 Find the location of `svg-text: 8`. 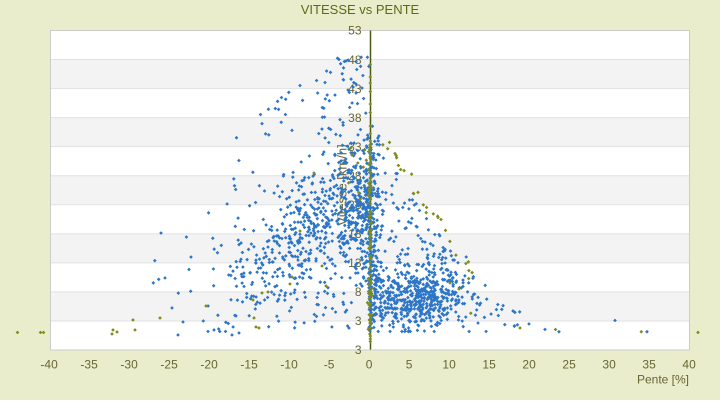

svg-text: 8 is located at coordinates (358, 292).